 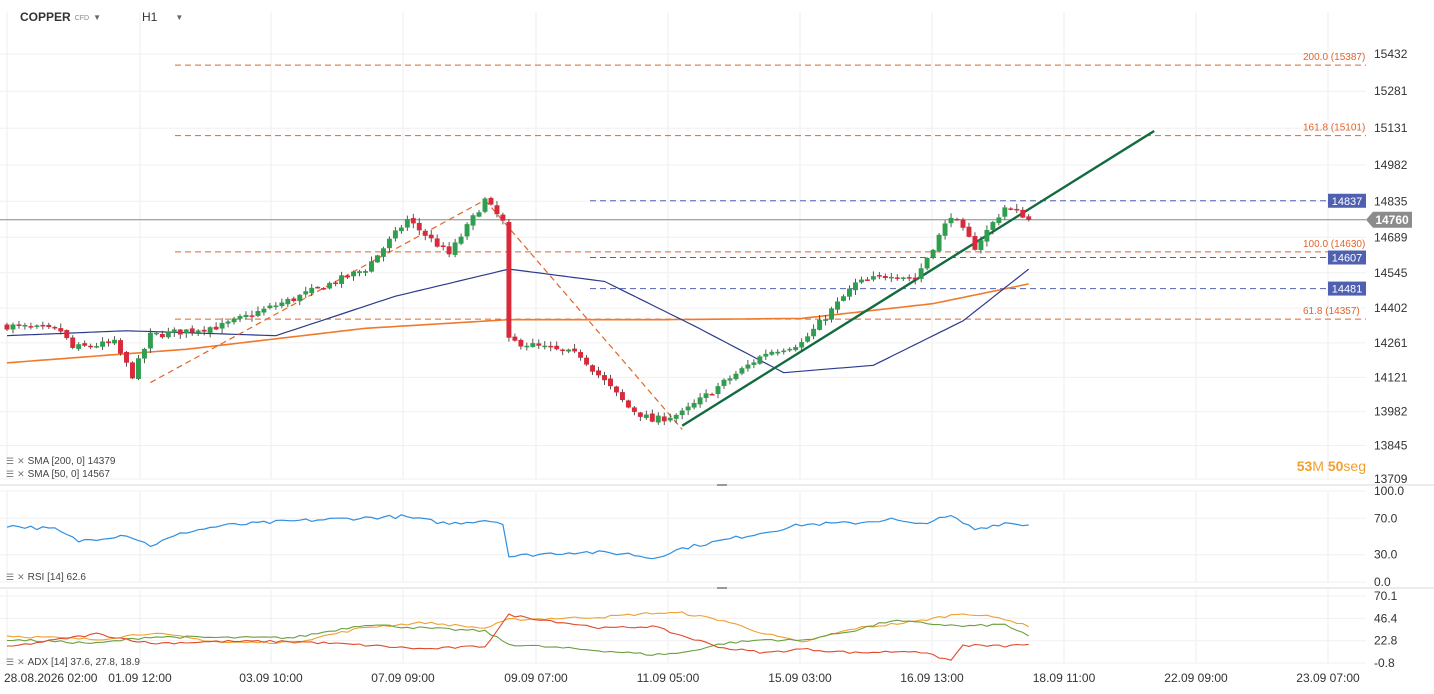 I want to click on fib-level-label: 200.0 (15387), so click(x=1334, y=57).